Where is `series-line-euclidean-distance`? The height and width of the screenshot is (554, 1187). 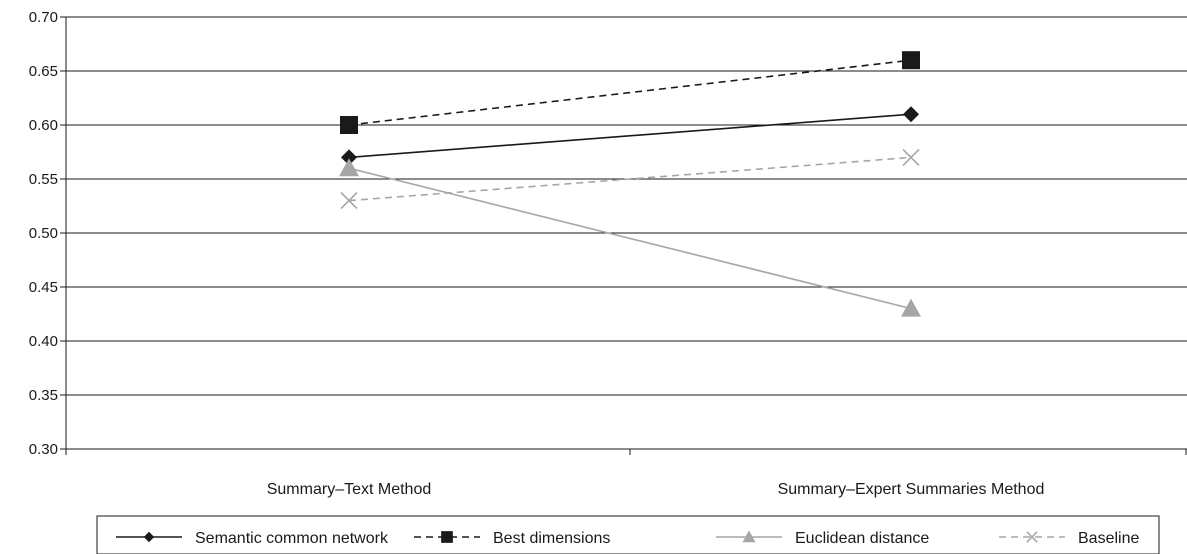
series-line-euclidean-distance is located at coordinates (630, 238).